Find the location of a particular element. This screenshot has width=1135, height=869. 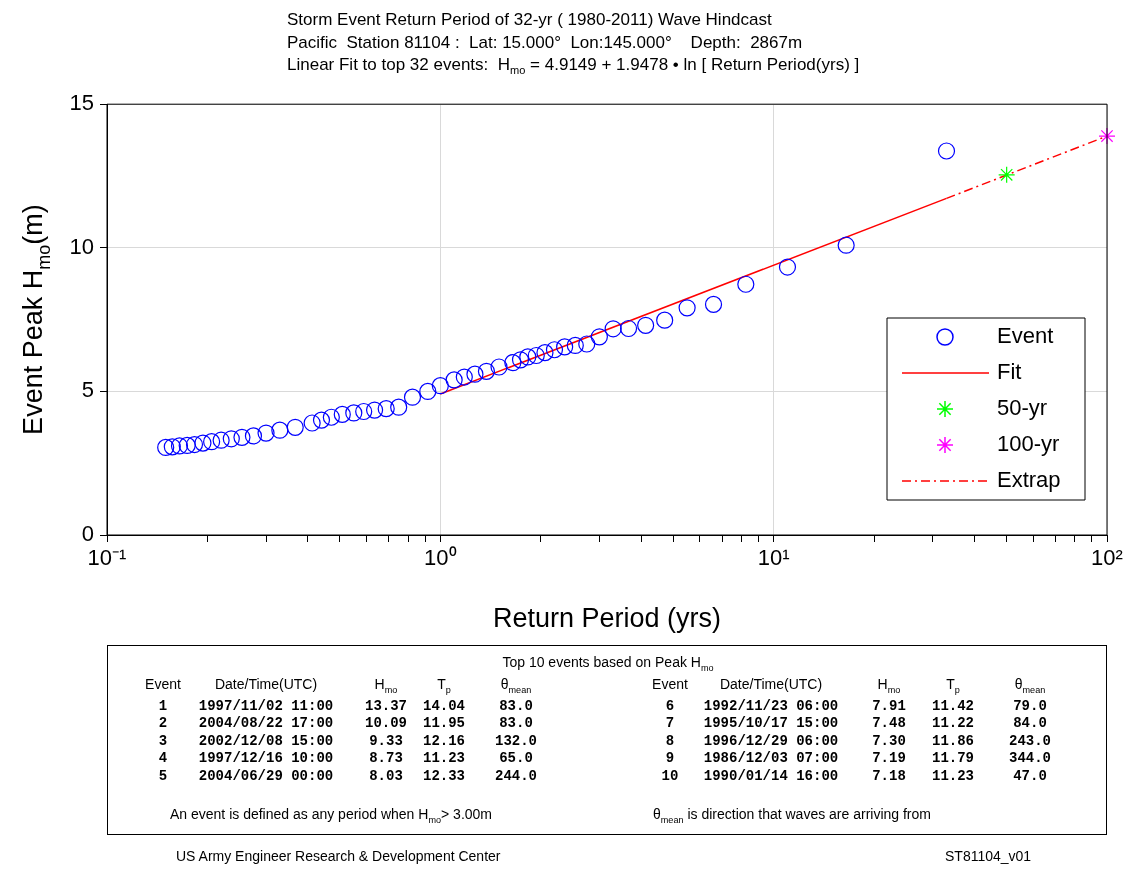

x-axis-title: Return Period (yrs) is located at coordinates (607, 618).